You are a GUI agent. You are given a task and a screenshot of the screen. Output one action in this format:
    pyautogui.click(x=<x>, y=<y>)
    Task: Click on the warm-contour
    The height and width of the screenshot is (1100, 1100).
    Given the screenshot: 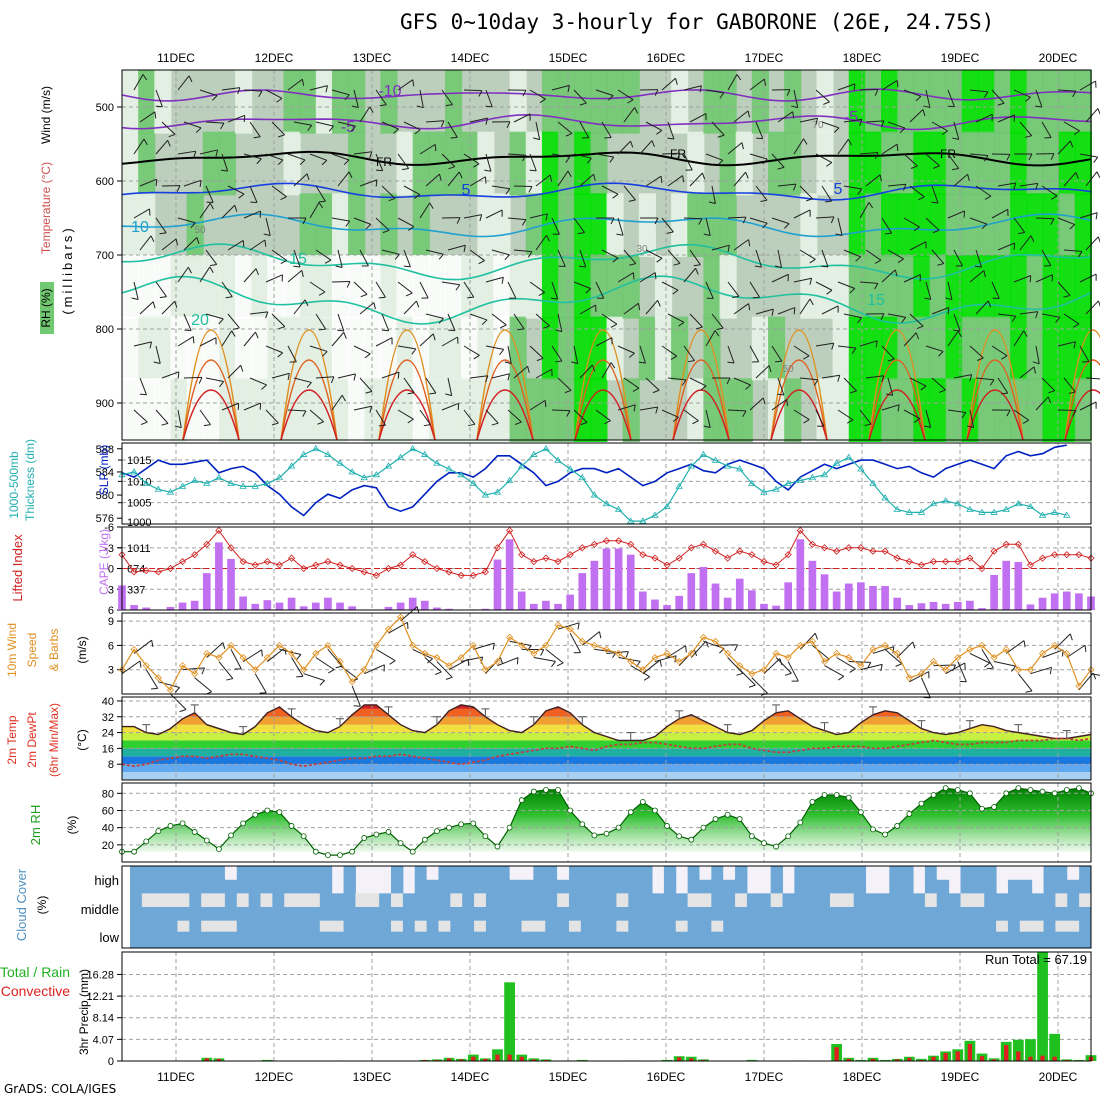 What is the action you would take?
    pyautogui.click(x=799, y=385)
    